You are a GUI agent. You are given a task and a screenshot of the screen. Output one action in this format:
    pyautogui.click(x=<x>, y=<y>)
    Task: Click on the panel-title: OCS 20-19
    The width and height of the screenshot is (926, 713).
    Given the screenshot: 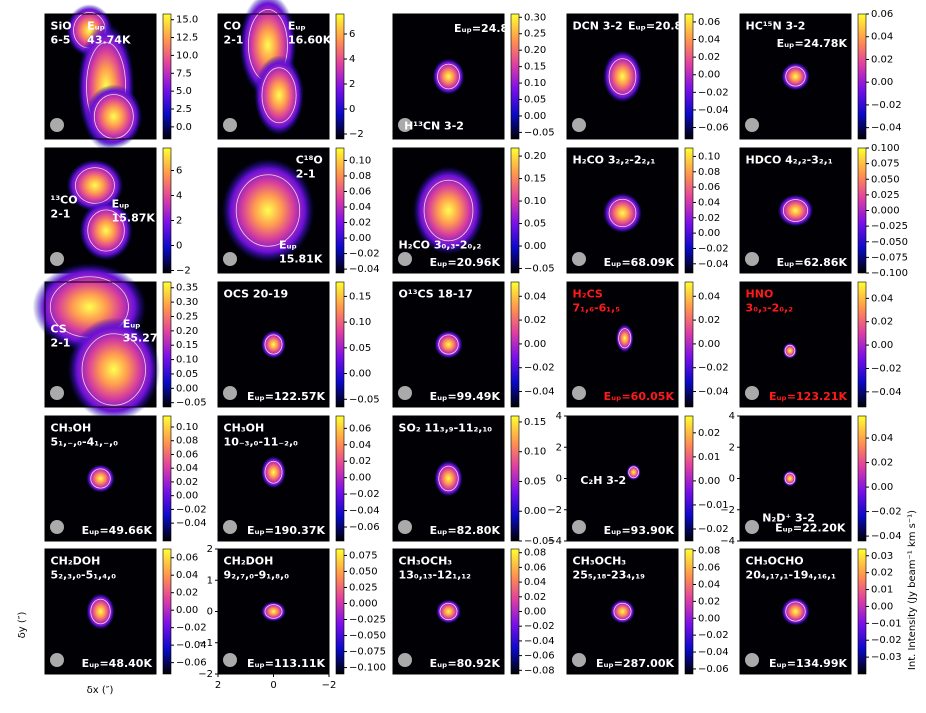 What is the action you would take?
    pyautogui.click(x=256, y=294)
    